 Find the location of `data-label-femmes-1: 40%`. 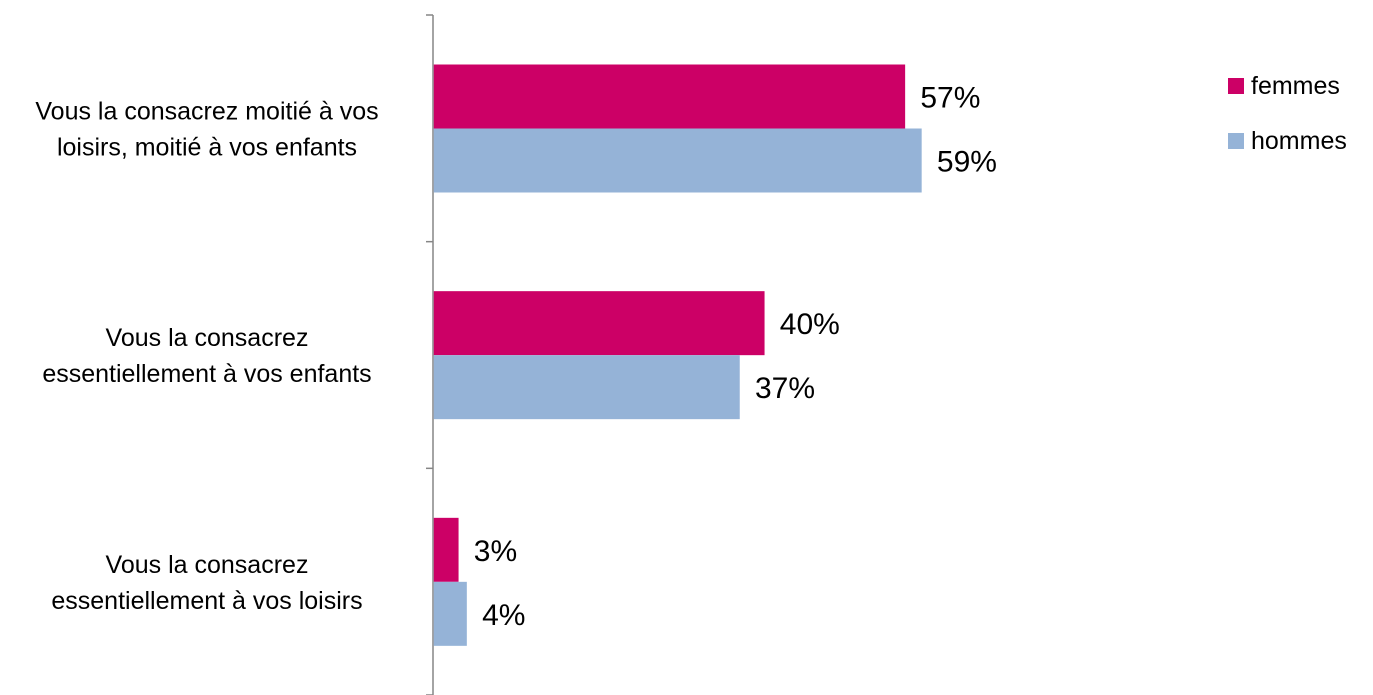

data-label-femmes-1: 40% is located at coordinates (810, 324).